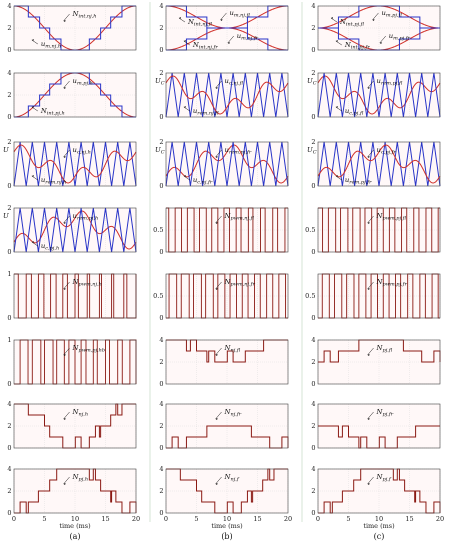  I want to click on x-tick-label: 20, so click(136, 519).